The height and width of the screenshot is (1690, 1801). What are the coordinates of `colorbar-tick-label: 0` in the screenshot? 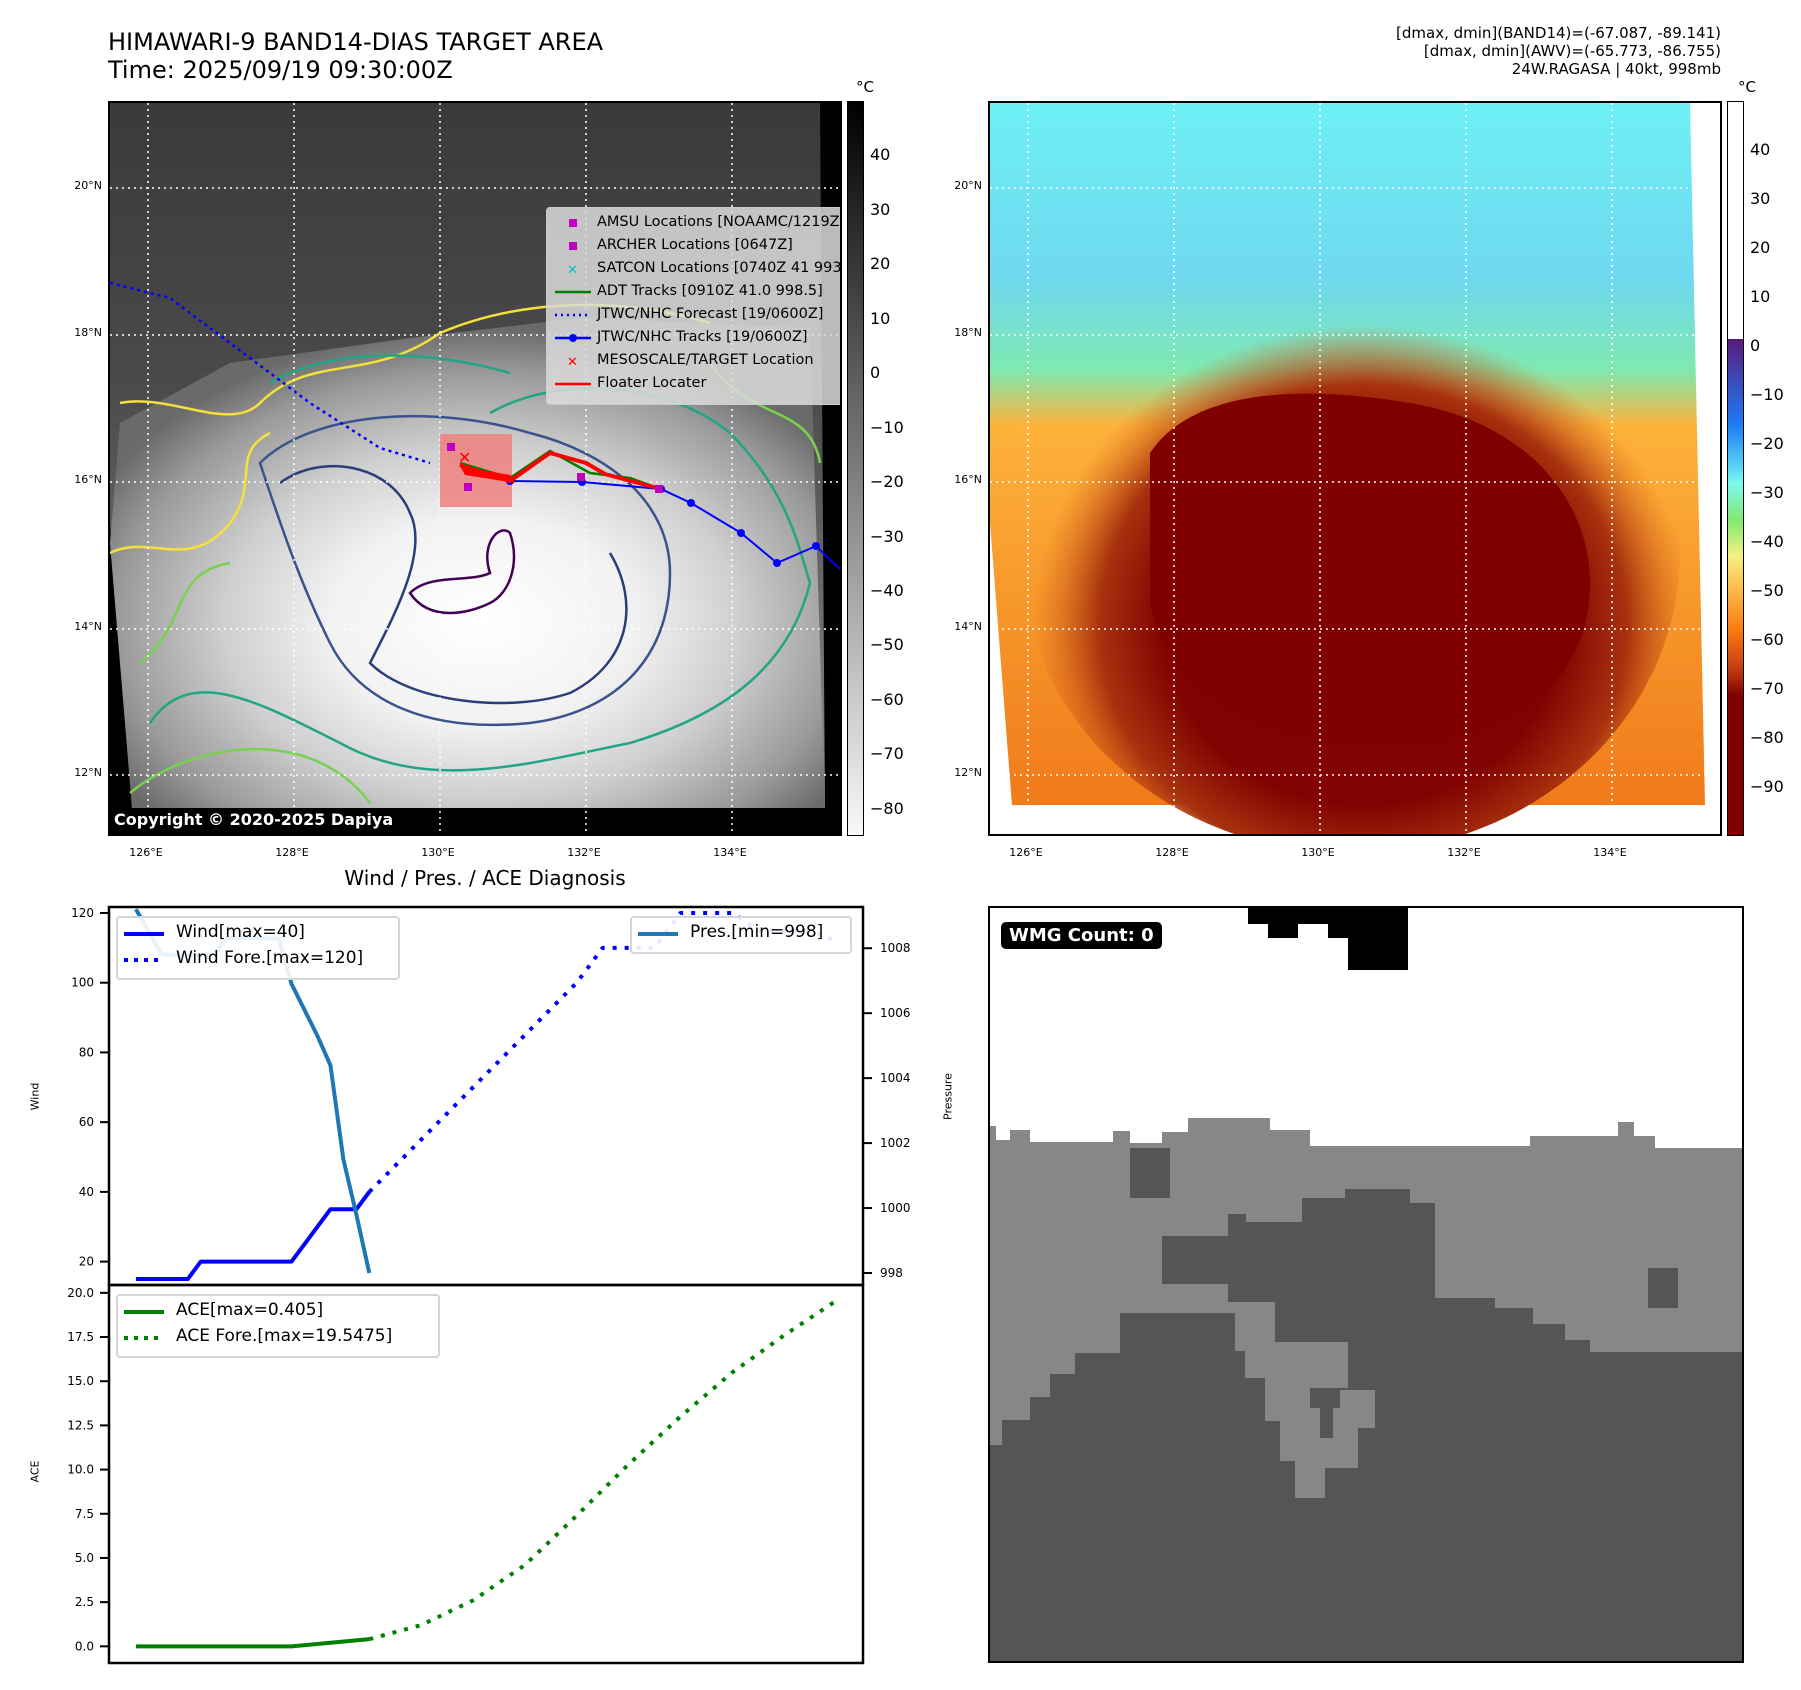 It's located at (875, 373).